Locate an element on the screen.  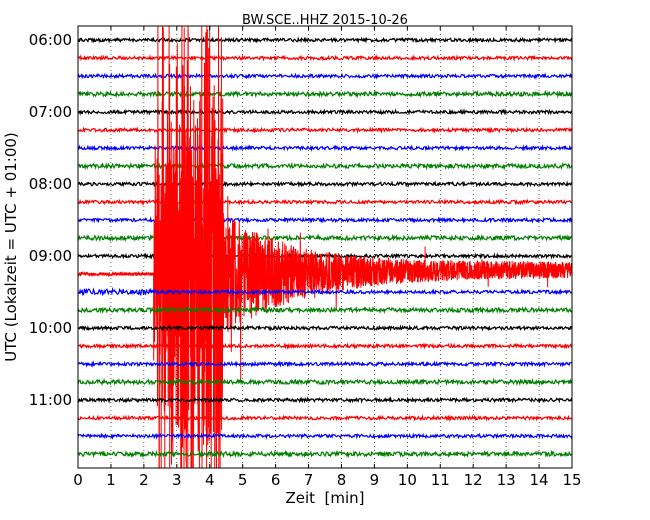
x-tick-label: 5 is located at coordinates (243, 480).